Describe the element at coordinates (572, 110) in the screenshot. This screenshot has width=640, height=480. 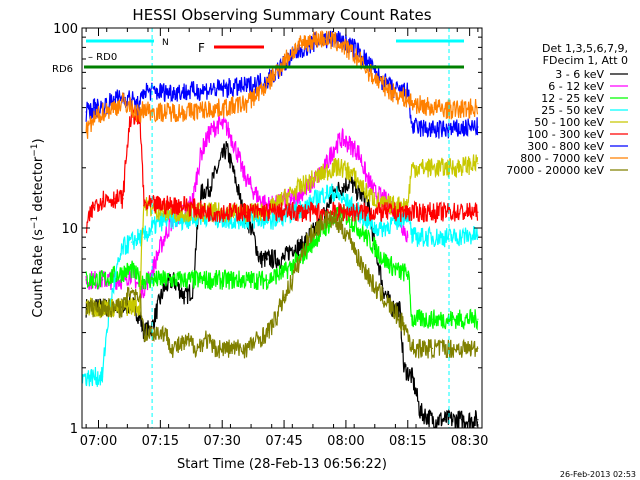
I see `legend-entry-label-3: 25 - 50 keV` at that location.